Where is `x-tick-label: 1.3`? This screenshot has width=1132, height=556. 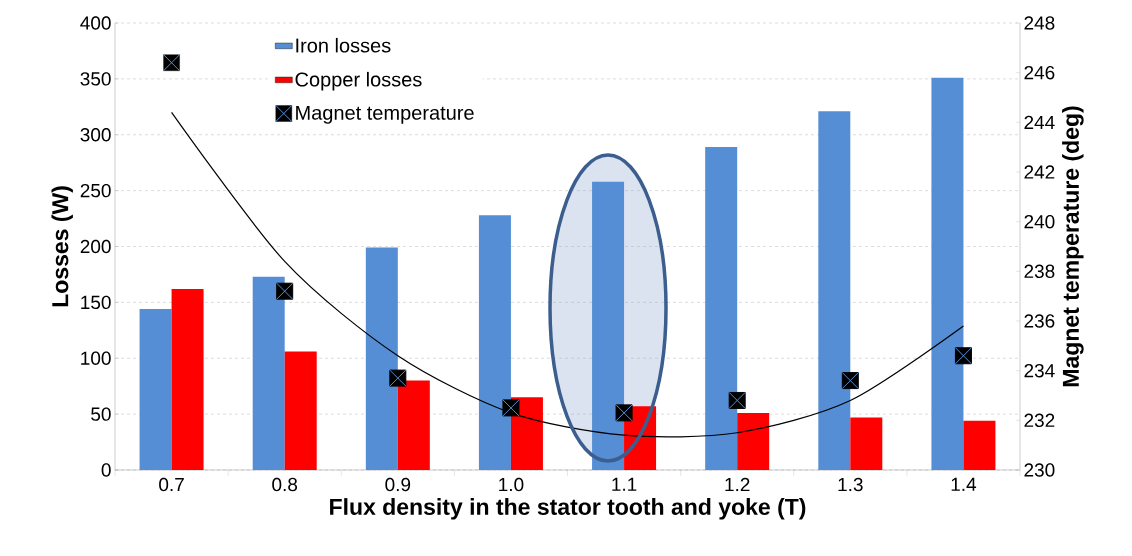
x-tick-label: 1.3 is located at coordinates (850, 484).